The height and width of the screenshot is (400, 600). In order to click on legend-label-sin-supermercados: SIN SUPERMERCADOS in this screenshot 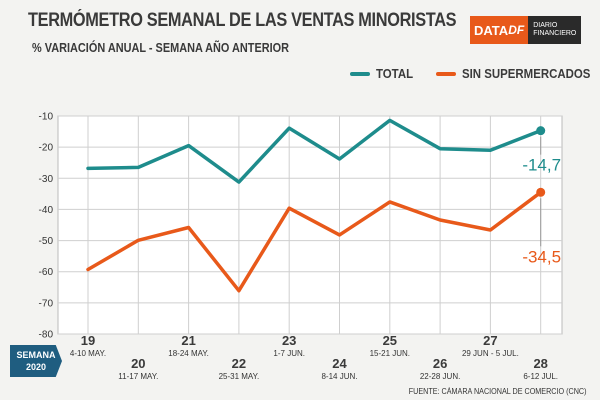, I will do `click(526, 73)`.